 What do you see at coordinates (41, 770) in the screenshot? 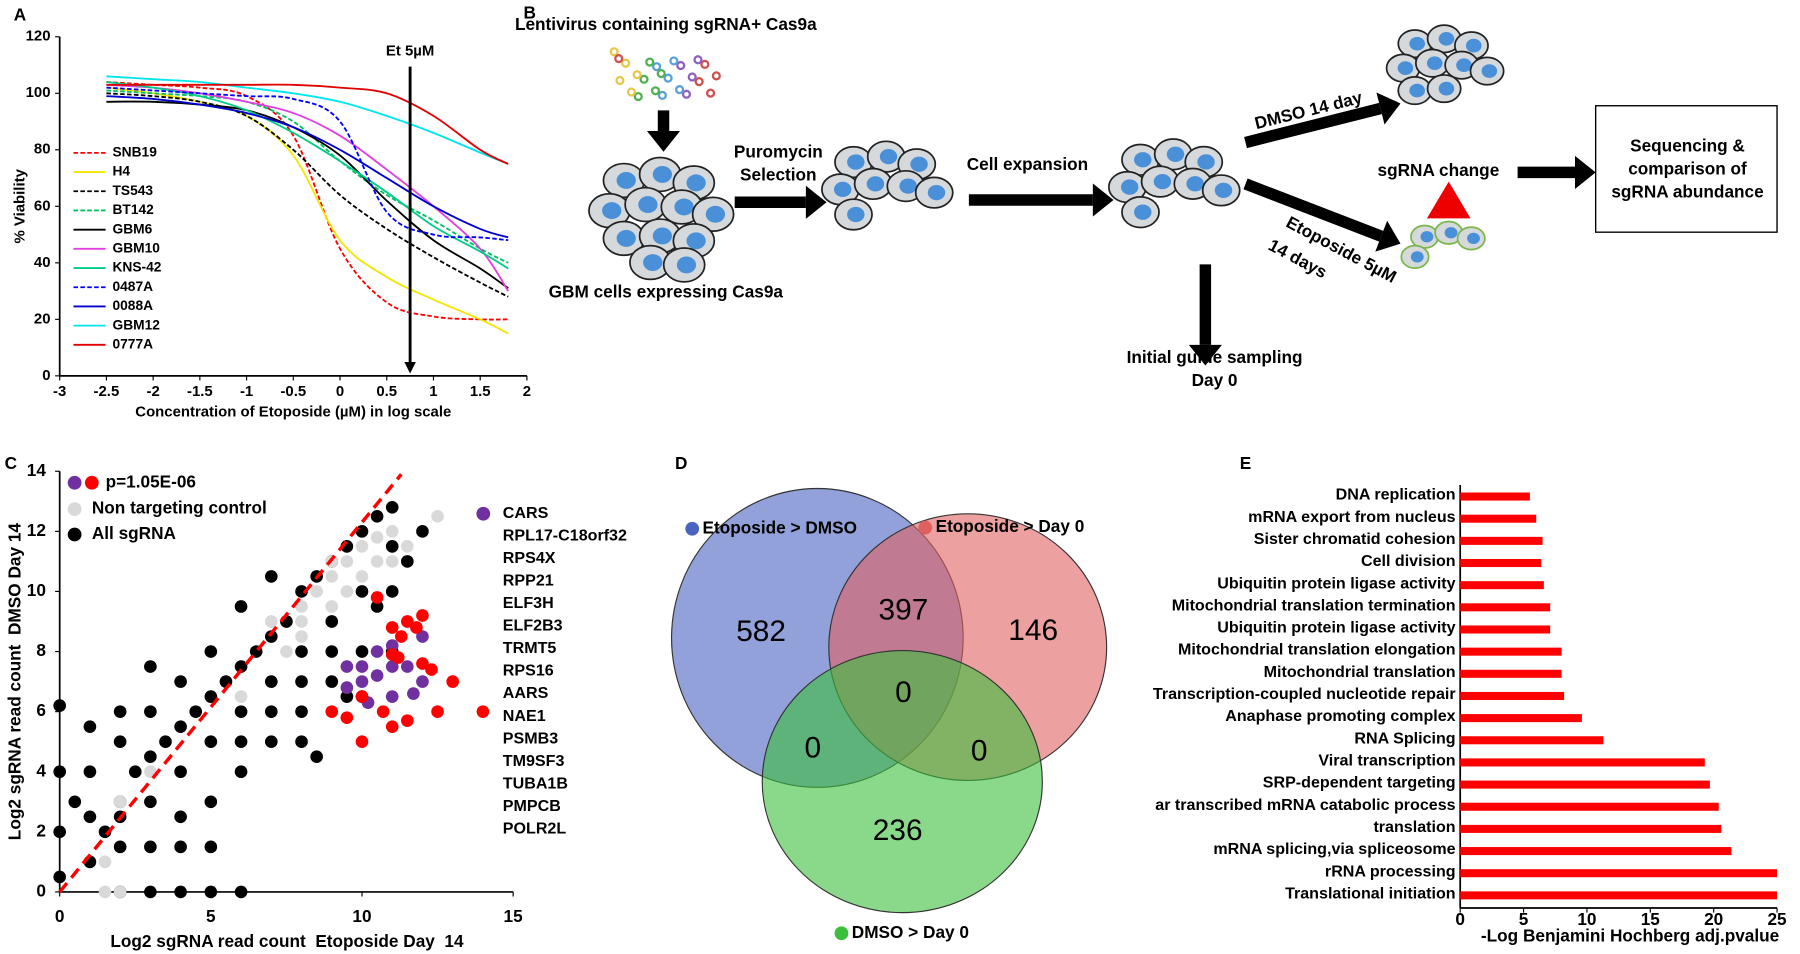
I see `y-tick-label: 4` at bounding box center [41, 770].